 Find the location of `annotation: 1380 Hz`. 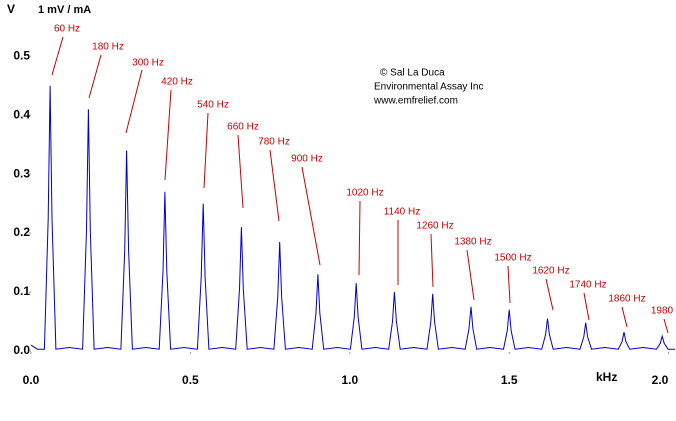

annotation: 1380 Hz is located at coordinates (472, 242).